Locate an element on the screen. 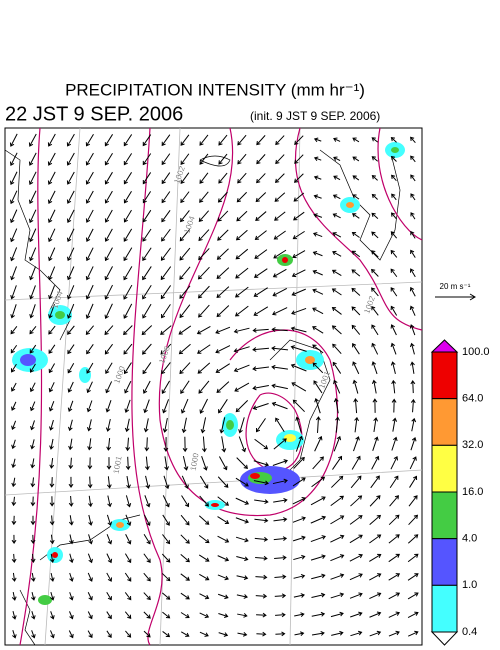 The height and width of the screenshot is (650, 500). colorbar-label: 32.0 is located at coordinates (472, 445).